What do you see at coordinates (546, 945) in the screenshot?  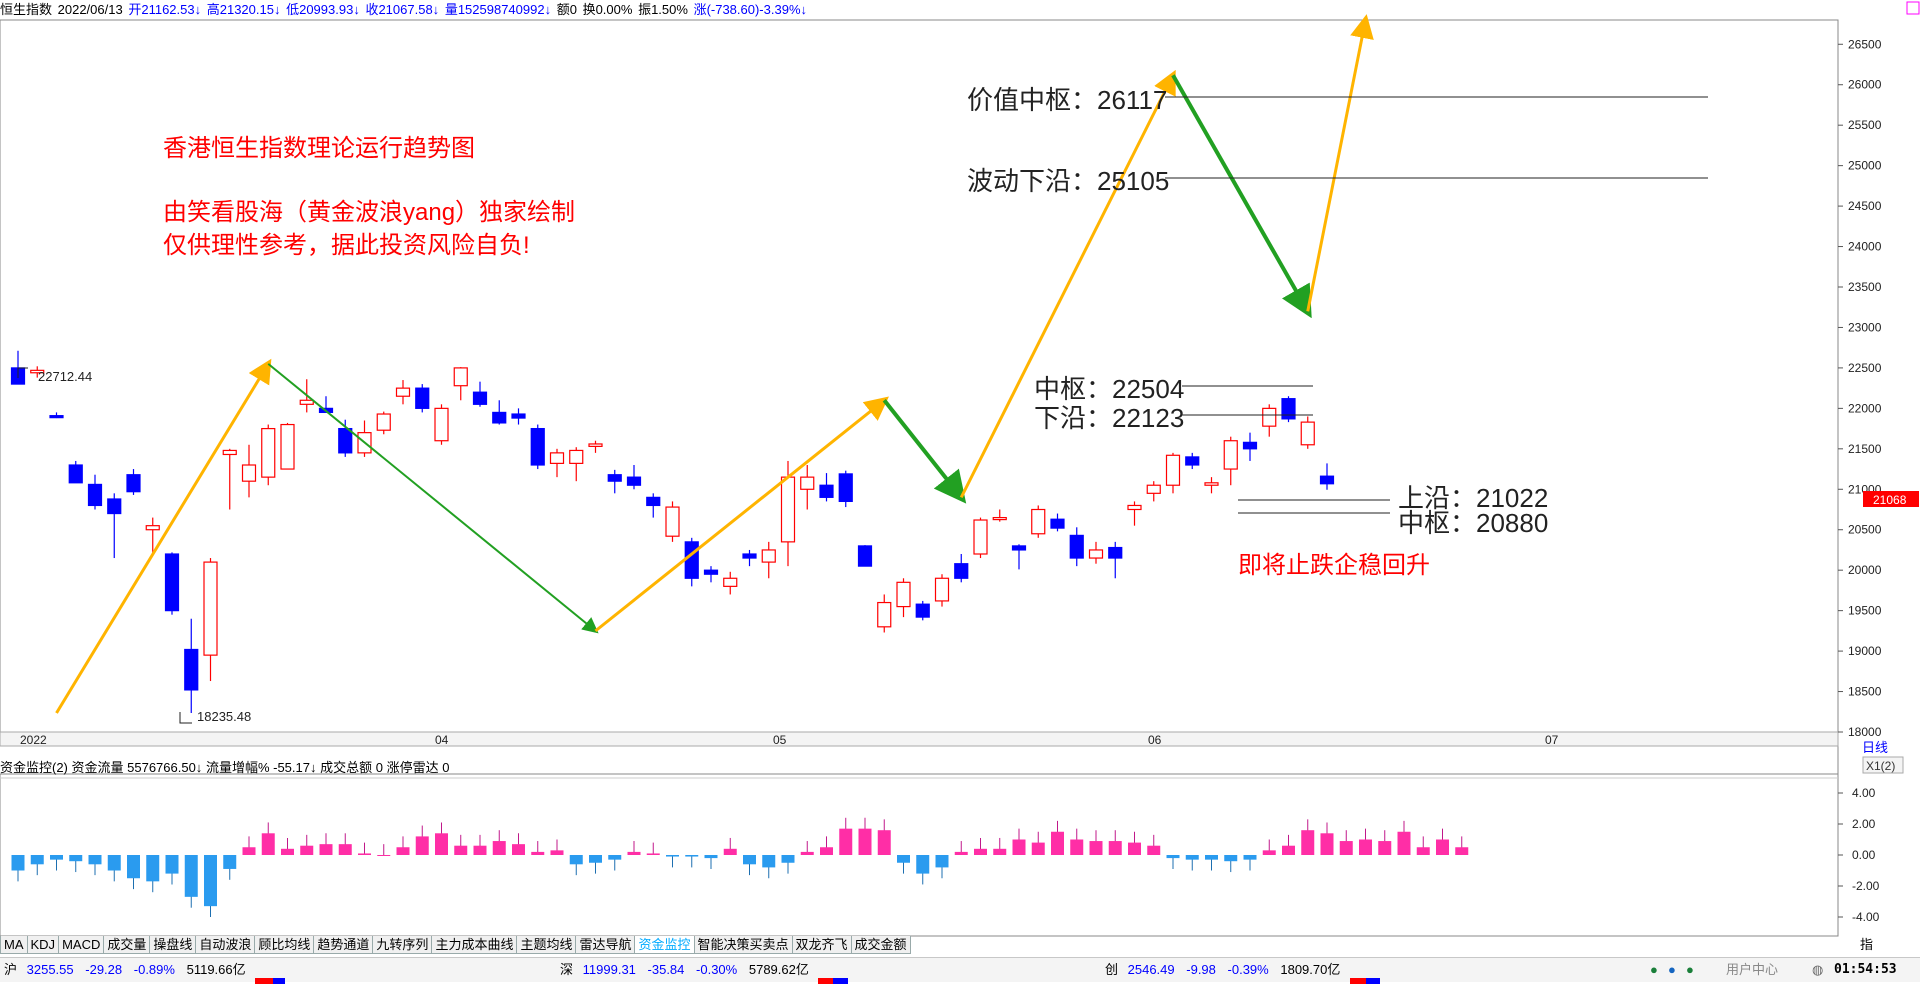 I see `tab-10: 主题均线` at bounding box center [546, 945].